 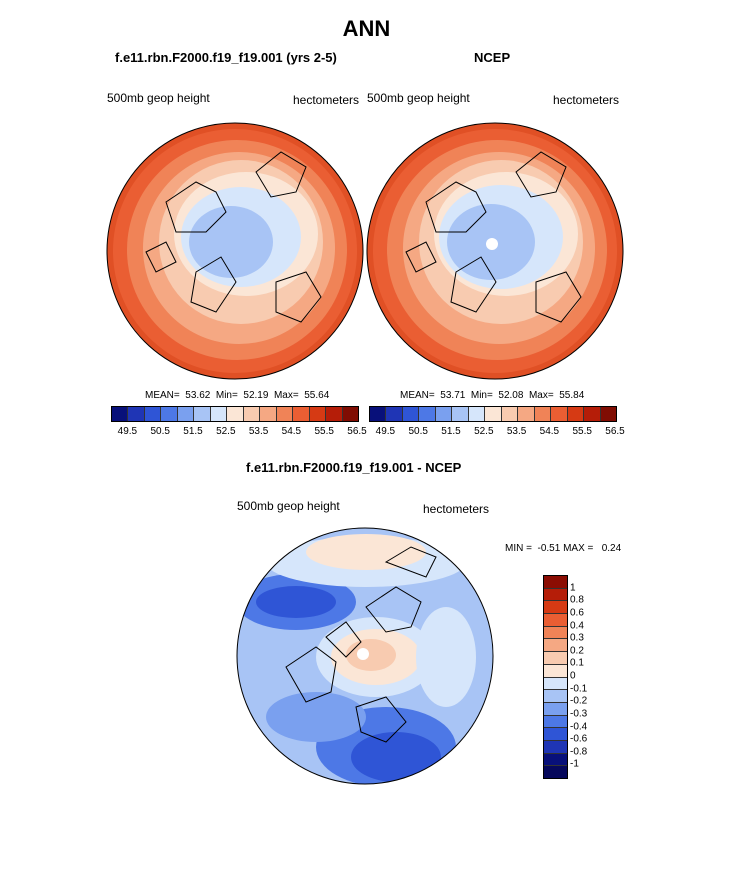 I want to click on diff-colorbar-tick-label: 0.1, so click(x=577, y=663).